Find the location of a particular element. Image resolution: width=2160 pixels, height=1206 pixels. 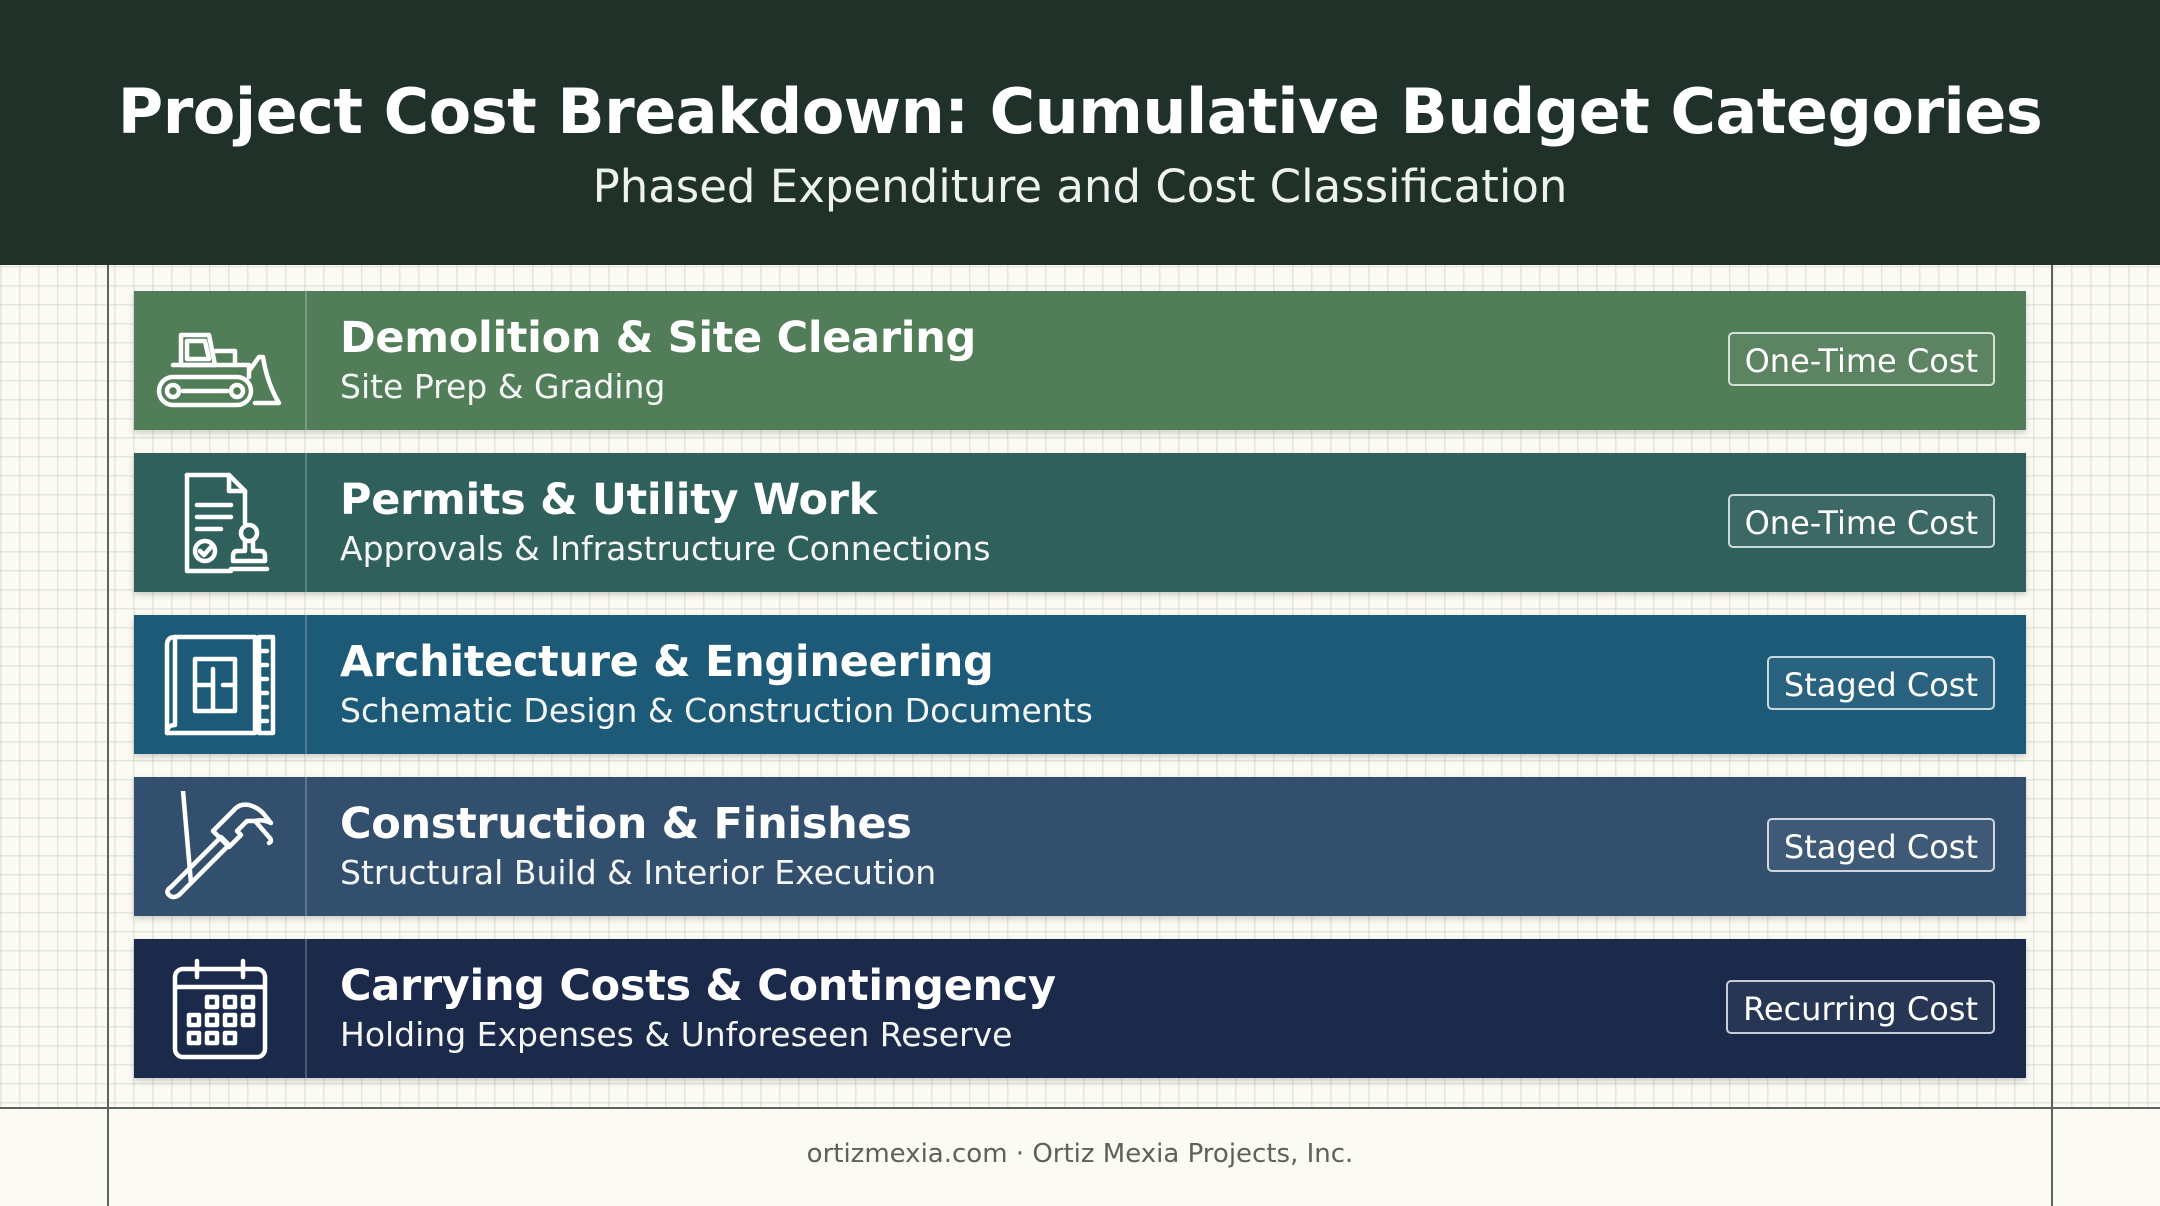

frame-line-bottom is located at coordinates (1080, 1108).